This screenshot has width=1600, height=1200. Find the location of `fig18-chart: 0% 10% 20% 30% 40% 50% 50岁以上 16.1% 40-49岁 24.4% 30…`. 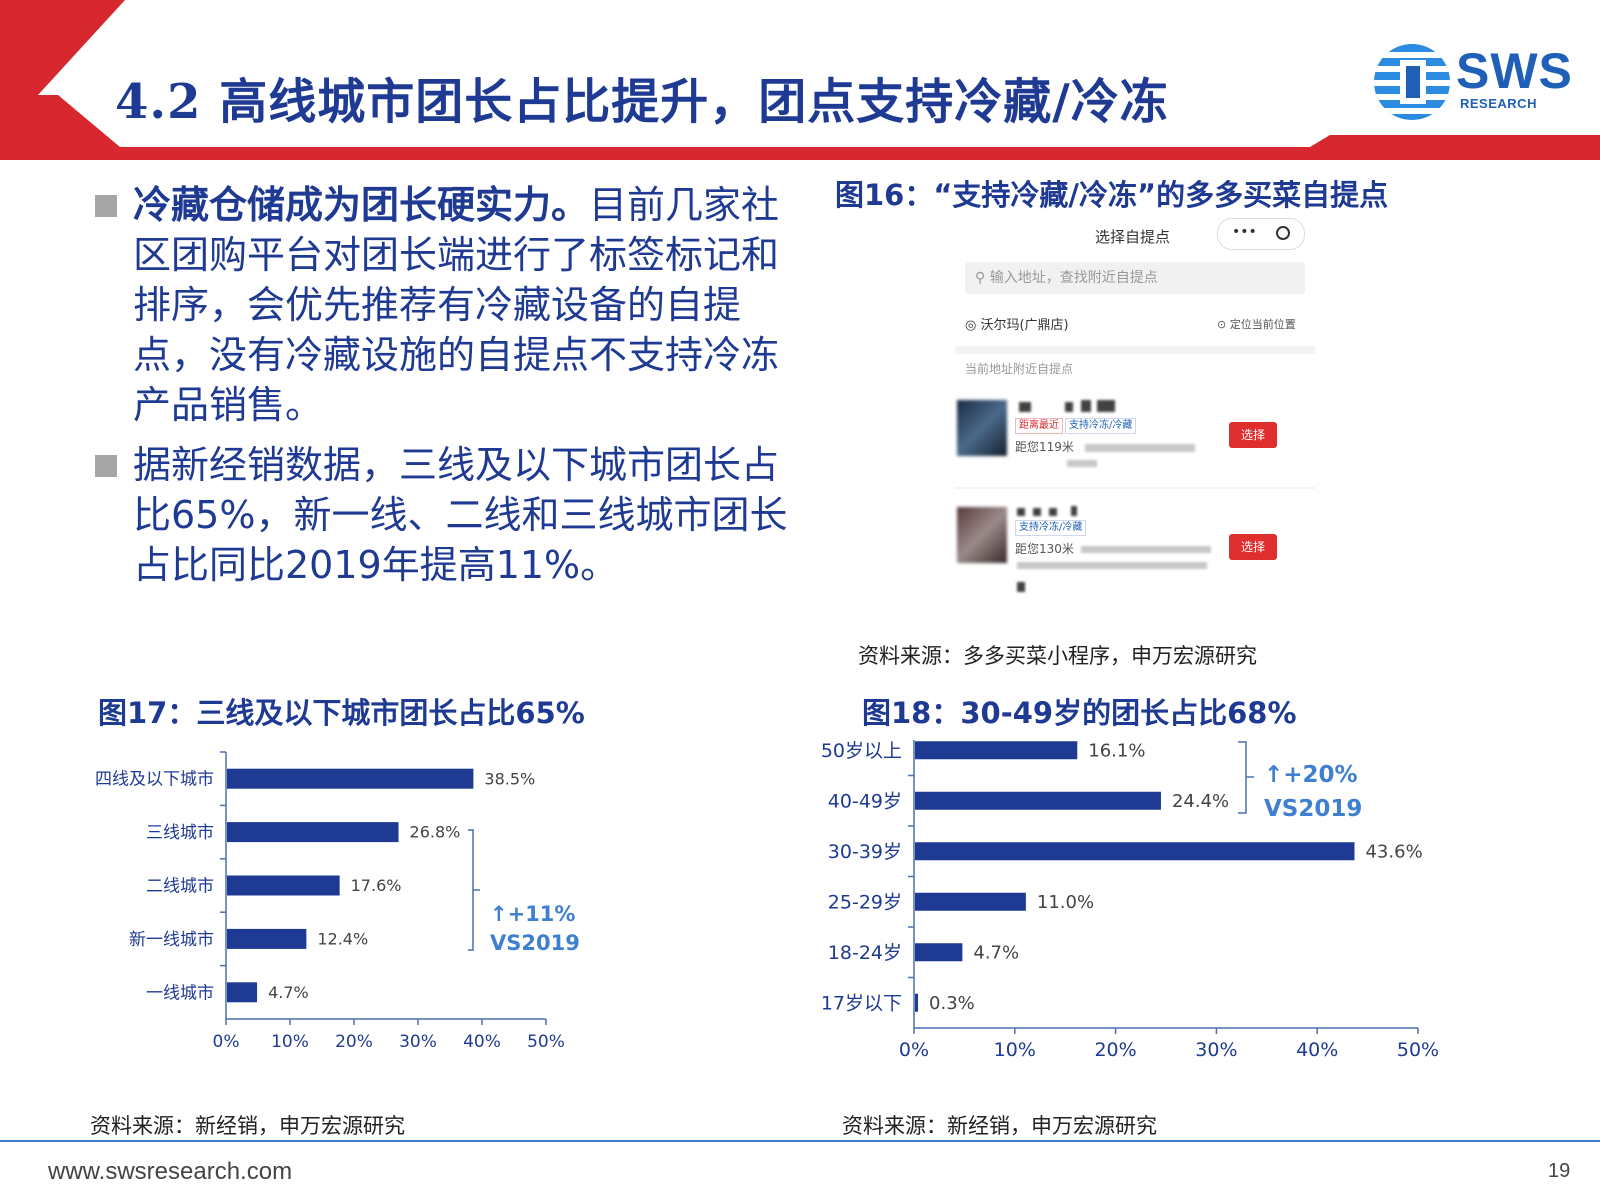

fig18-chart: 0% 10% 20% 30% 40% 50% 50岁以上 16.1% 40-49岁 24.4% 30… is located at coordinates (1130, 900).